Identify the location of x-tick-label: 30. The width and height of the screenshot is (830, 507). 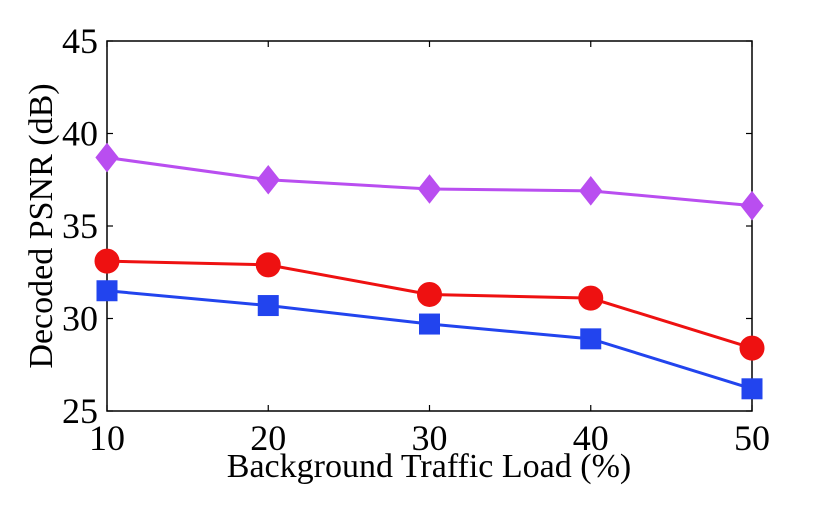
(430, 438).